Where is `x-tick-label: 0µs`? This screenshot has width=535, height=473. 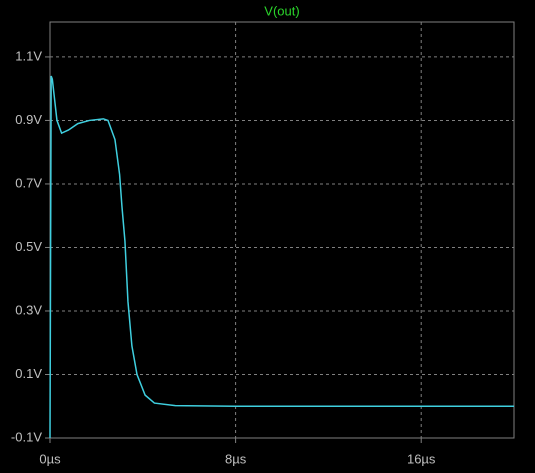
x-tick-label: 0µs is located at coordinates (50, 458).